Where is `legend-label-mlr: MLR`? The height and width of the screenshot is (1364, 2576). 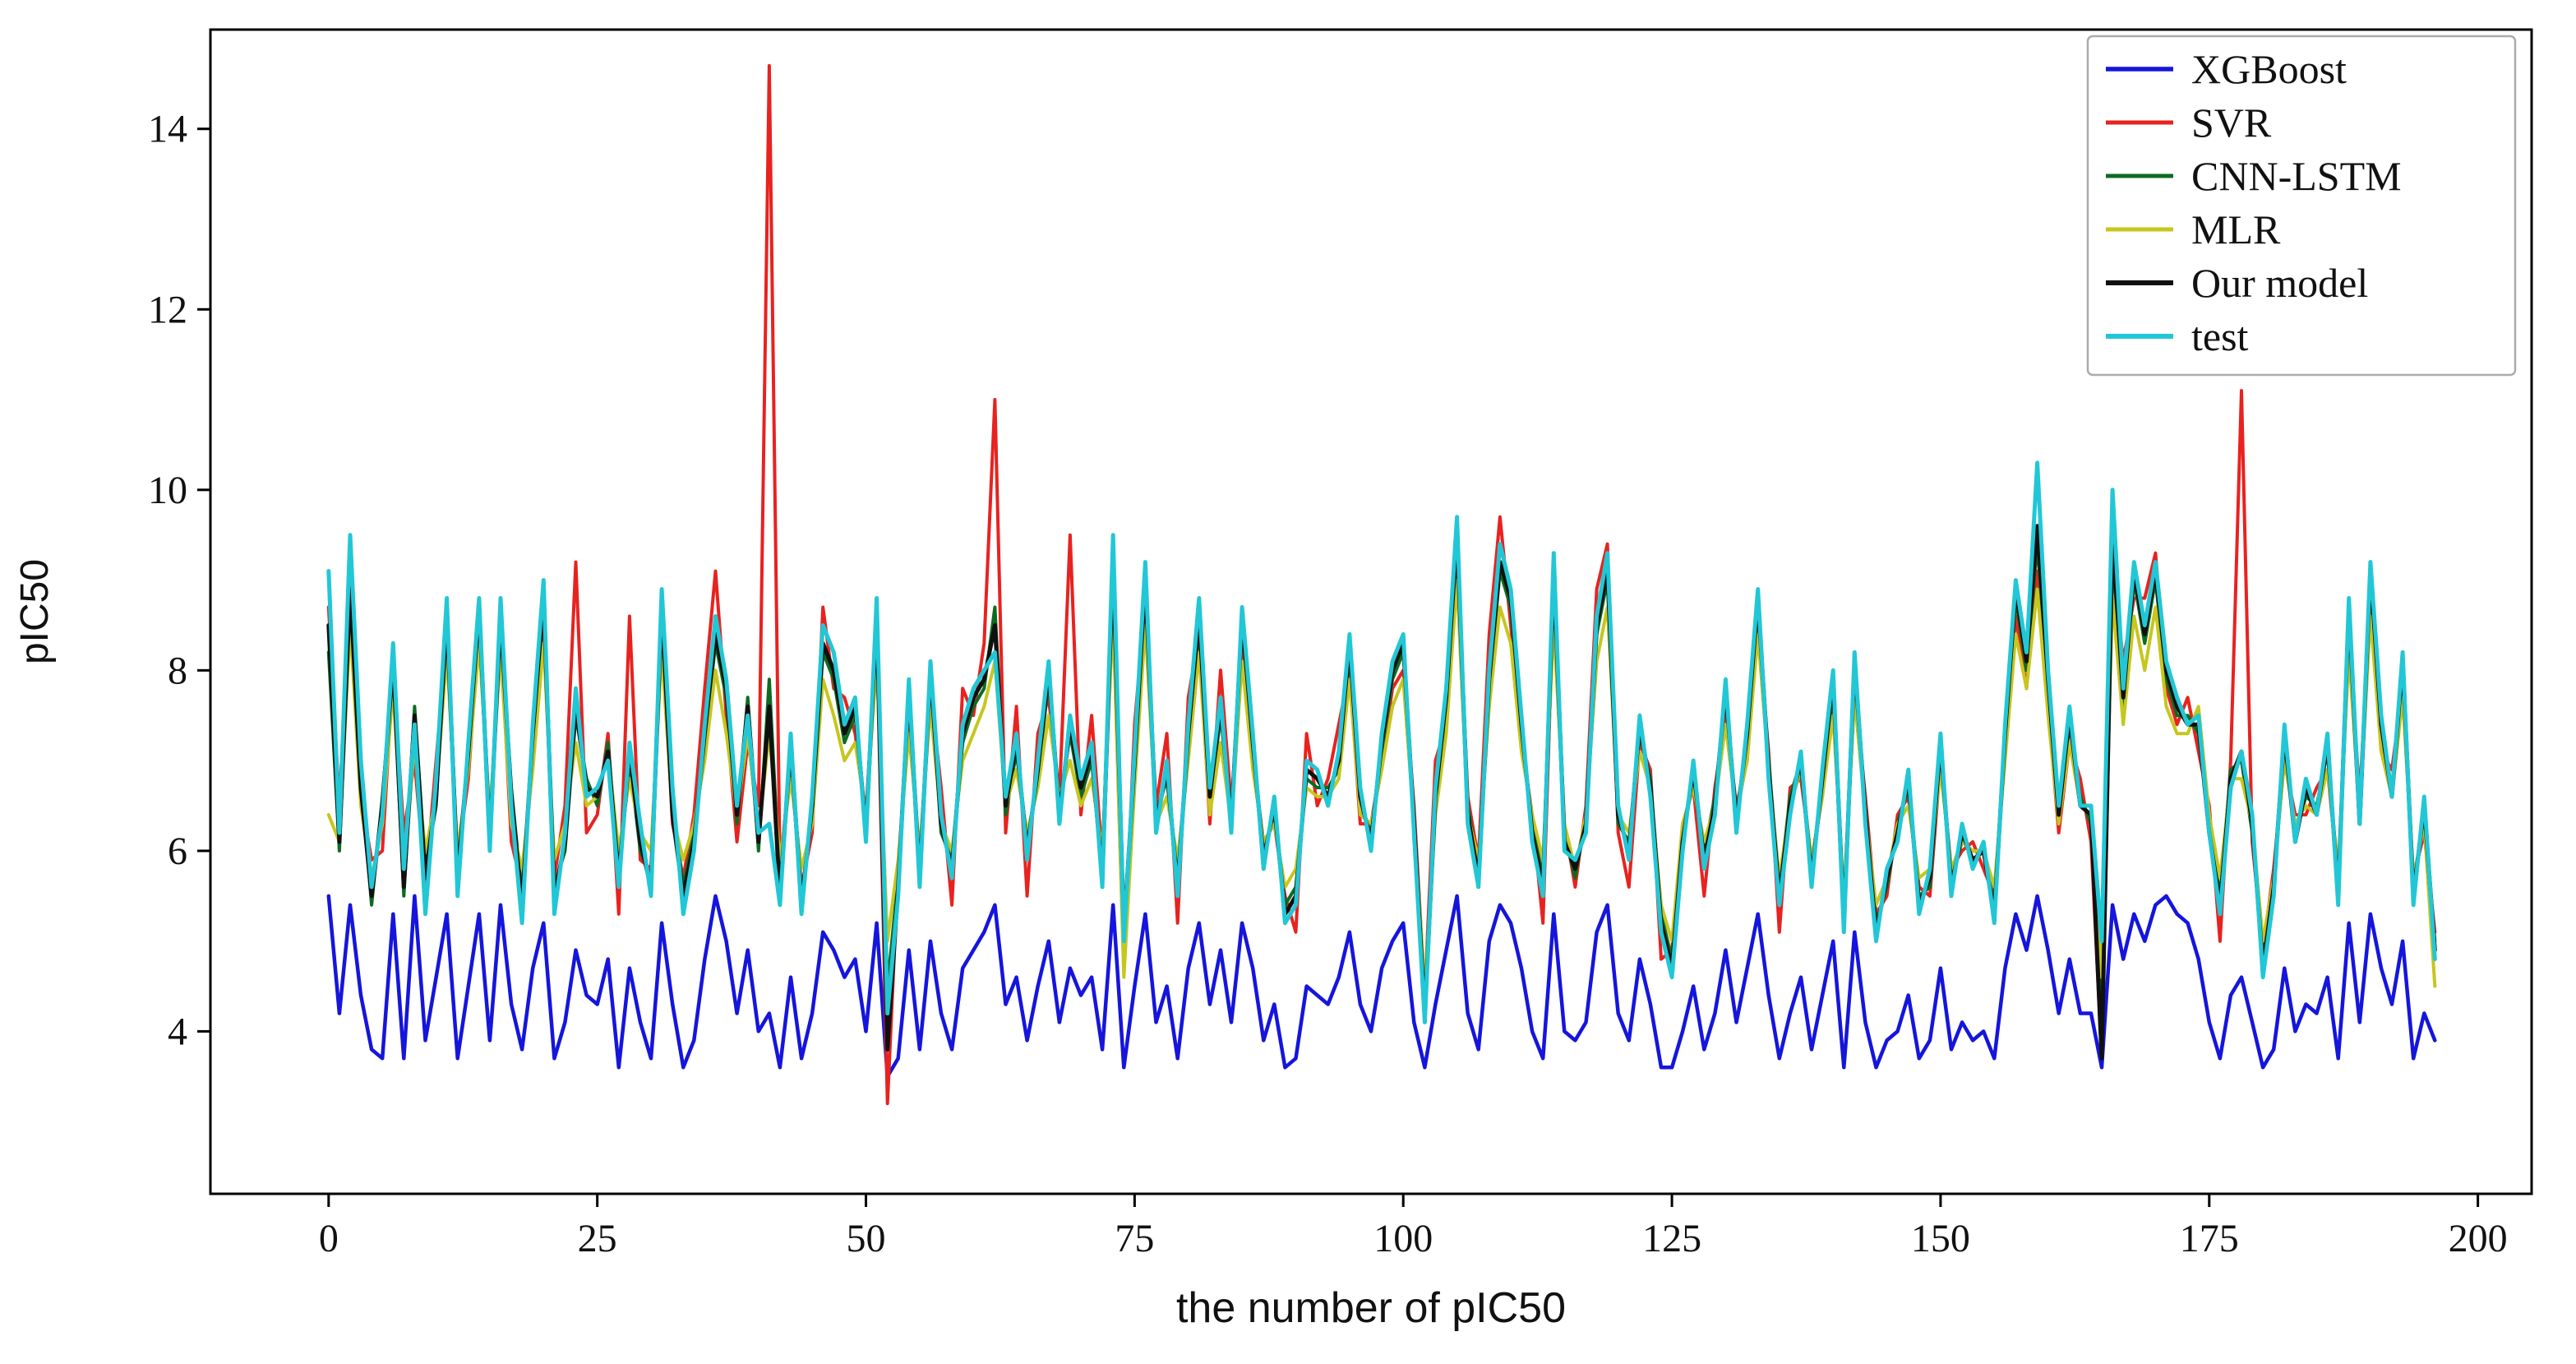 legend-label-mlr: MLR is located at coordinates (2236, 229).